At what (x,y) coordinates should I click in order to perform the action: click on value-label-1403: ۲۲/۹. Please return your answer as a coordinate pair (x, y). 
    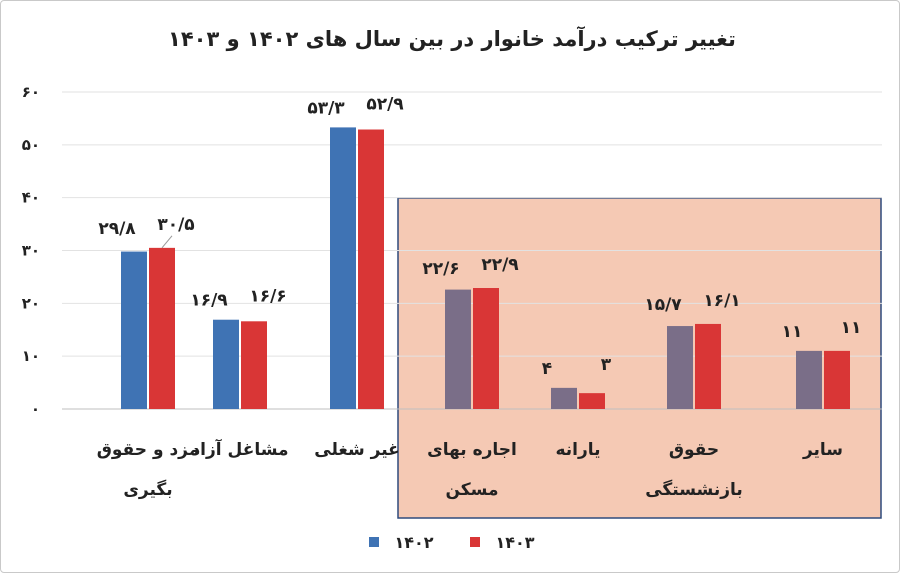
    Looking at the image, I should click on (500, 265).